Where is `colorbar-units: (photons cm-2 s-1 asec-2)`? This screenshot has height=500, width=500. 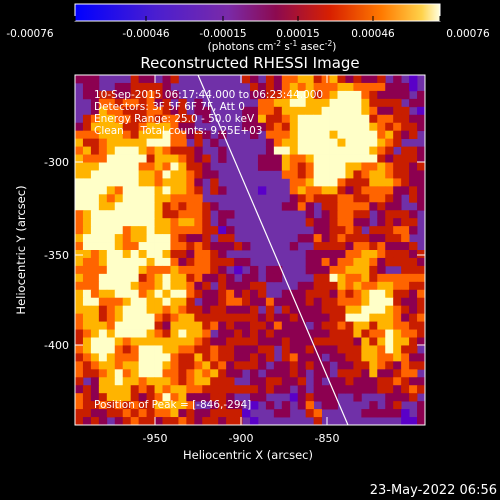 colorbar-units: (photons cm-2 s-1 asec-2) is located at coordinates (272, 46).